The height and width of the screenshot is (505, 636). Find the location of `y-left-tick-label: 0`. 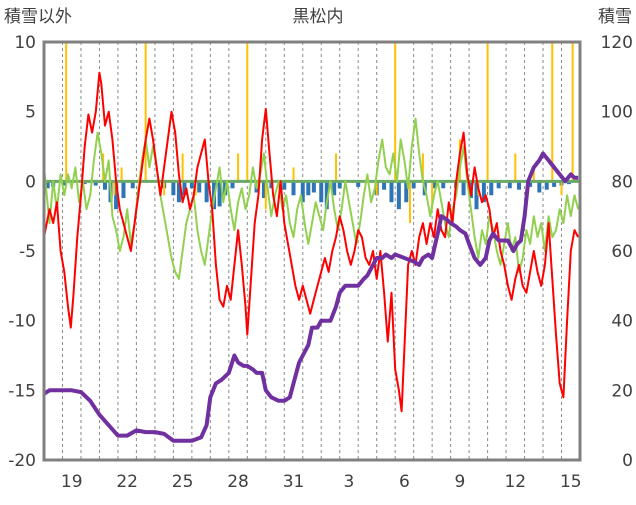

y-left-tick-label: 0 is located at coordinates (30, 182).